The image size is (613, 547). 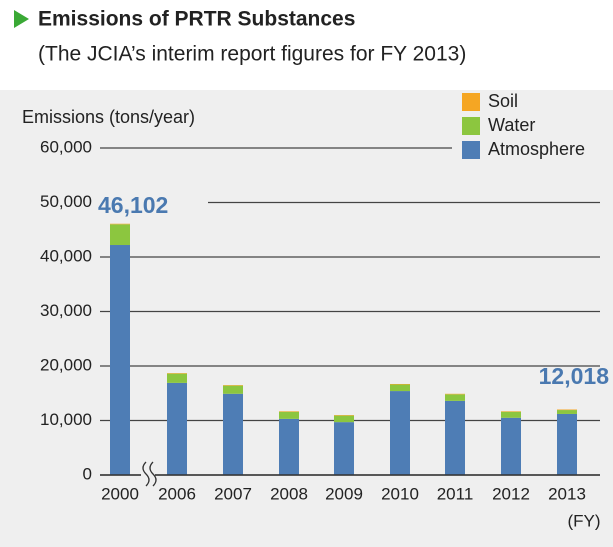 I want to click on x-tick-label: 2013, so click(x=567, y=493).